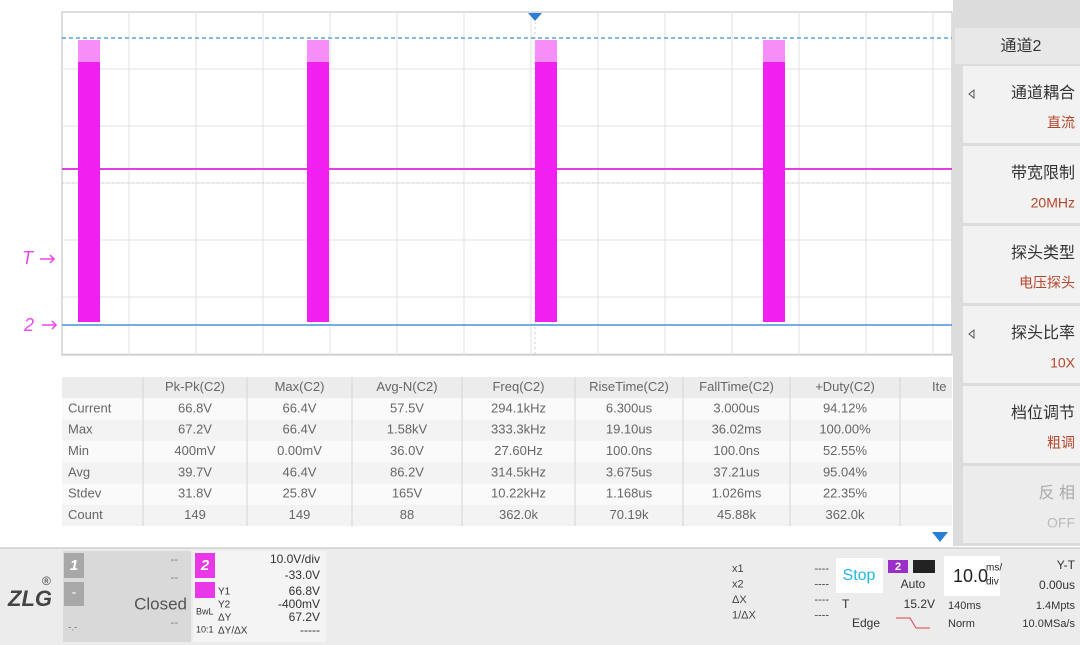  What do you see at coordinates (195, 514) in the screenshot?
I see `table-cell: 149` at bounding box center [195, 514].